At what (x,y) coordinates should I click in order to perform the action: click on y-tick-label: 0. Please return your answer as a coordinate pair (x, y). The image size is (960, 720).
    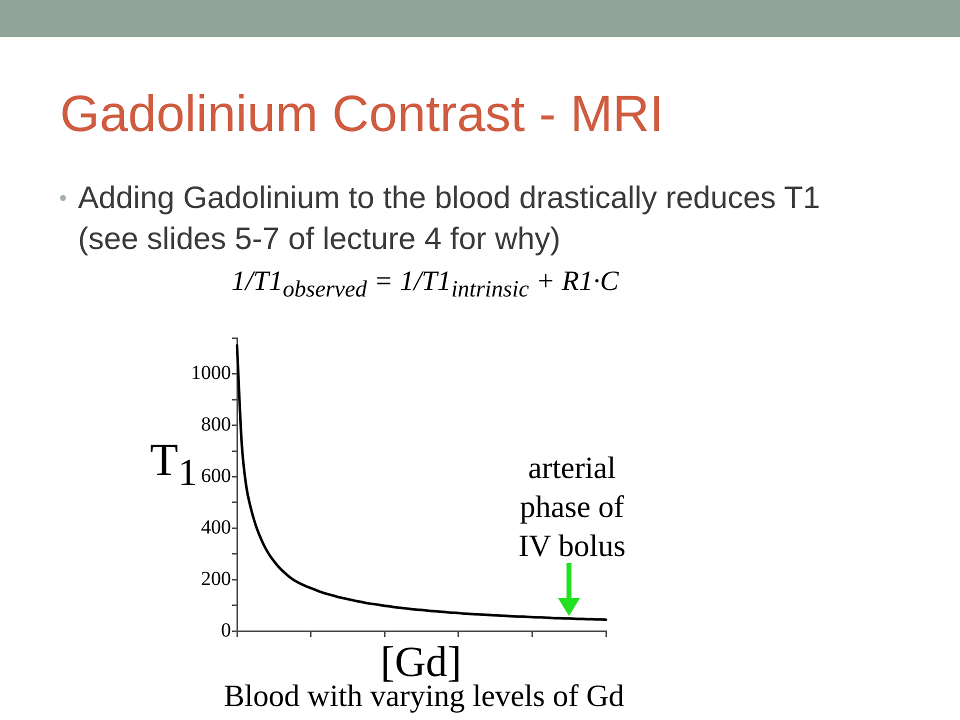
    Looking at the image, I should click on (226, 630).